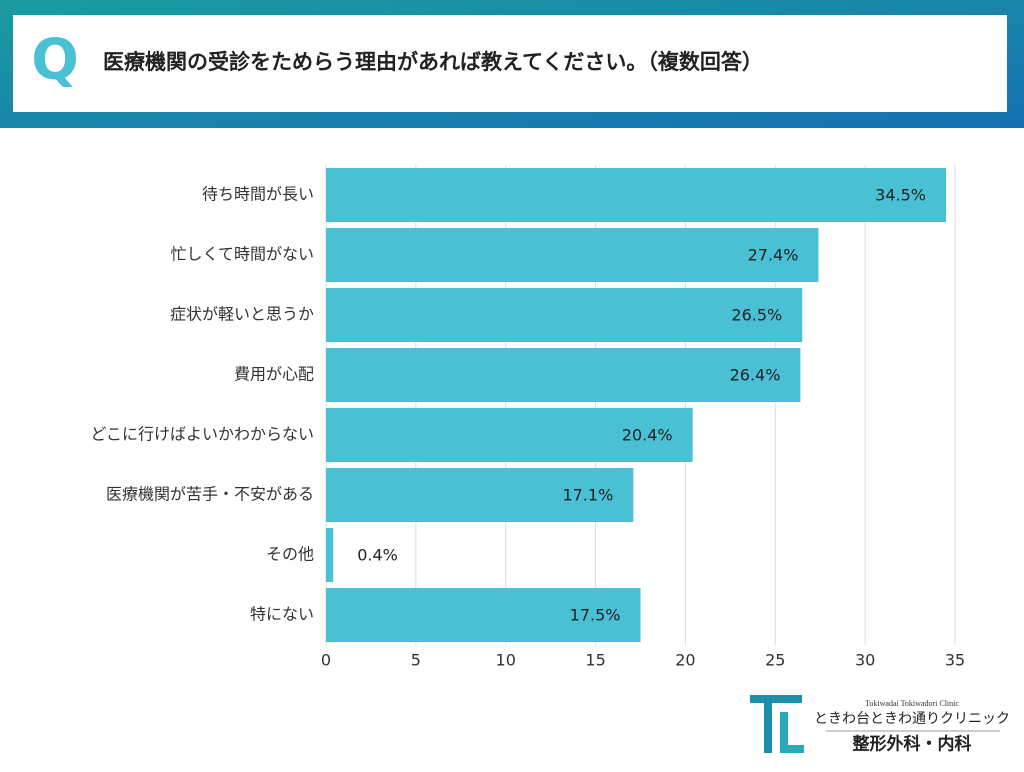 The width and height of the screenshot is (1024, 772). What do you see at coordinates (416, 660) in the screenshot?
I see `x-tick-label: 5` at bounding box center [416, 660].